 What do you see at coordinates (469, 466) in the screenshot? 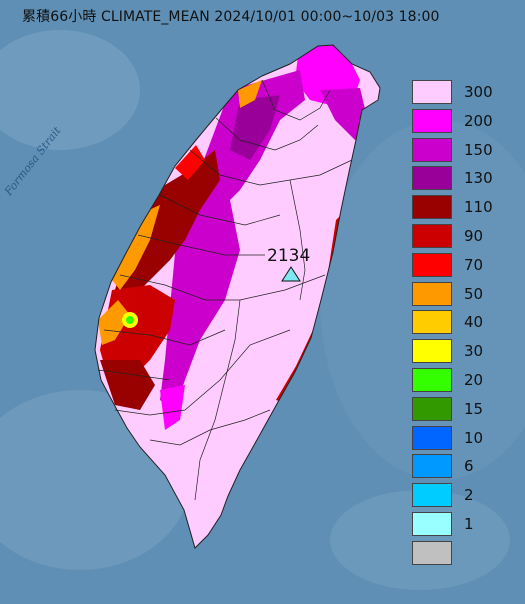
I see `legend-label: 6` at bounding box center [469, 466].